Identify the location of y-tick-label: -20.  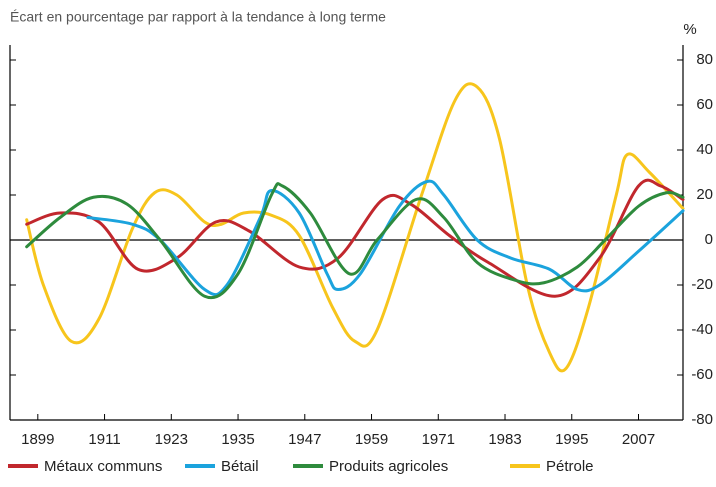
(702, 284).